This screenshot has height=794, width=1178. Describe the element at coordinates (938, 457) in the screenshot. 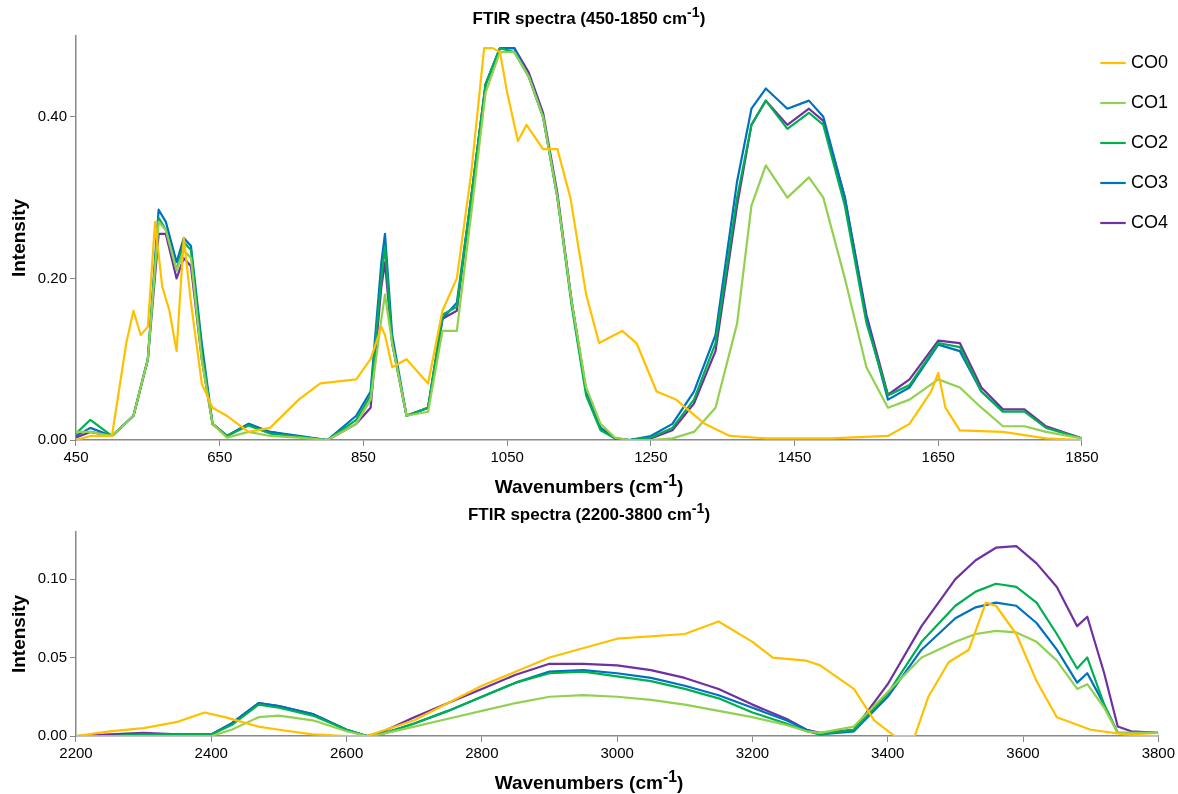

I see `x-tick-label: 1650` at that location.